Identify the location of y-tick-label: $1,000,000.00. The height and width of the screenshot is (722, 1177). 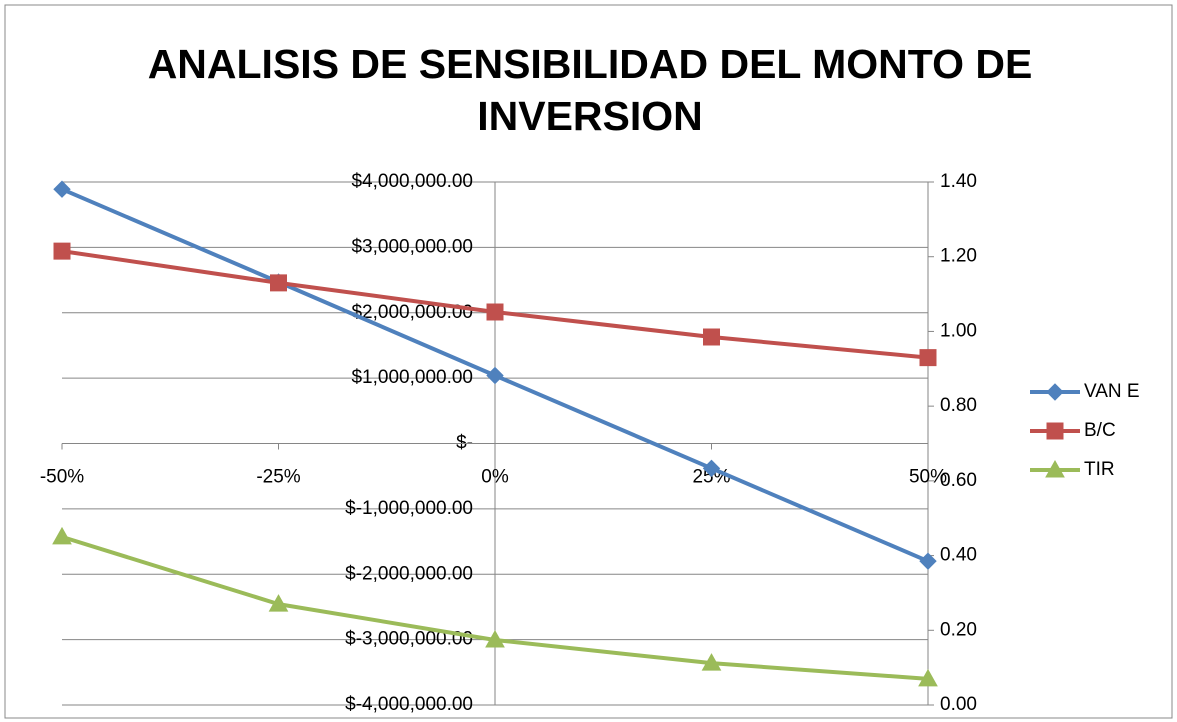
(412, 377).